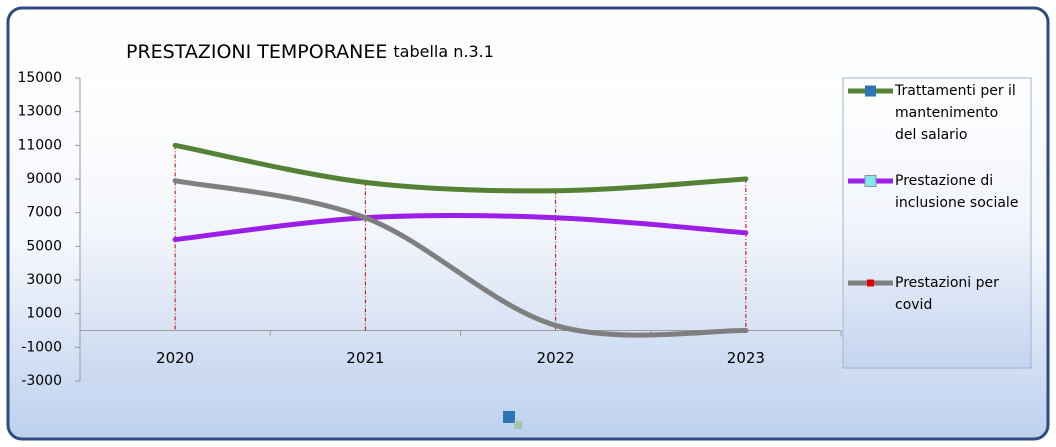  I want to click on x-tick-label: 2021, so click(365, 358).